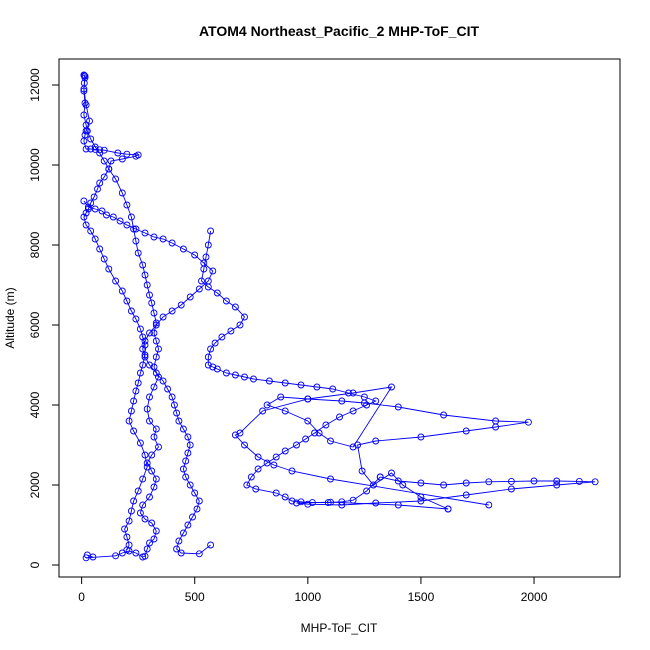 This screenshot has height=650, width=650. What do you see at coordinates (35, 324) in the screenshot?
I see `y-tick-label: 6000` at bounding box center [35, 324].